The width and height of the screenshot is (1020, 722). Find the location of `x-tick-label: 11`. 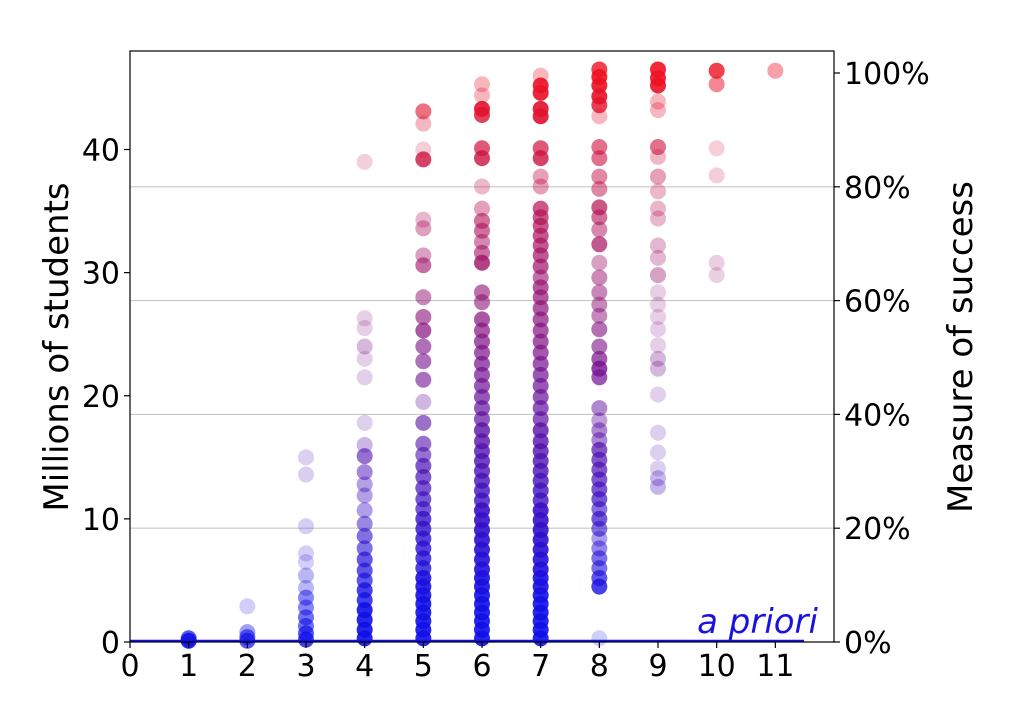

x-tick-label: 11 is located at coordinates (775, 666).